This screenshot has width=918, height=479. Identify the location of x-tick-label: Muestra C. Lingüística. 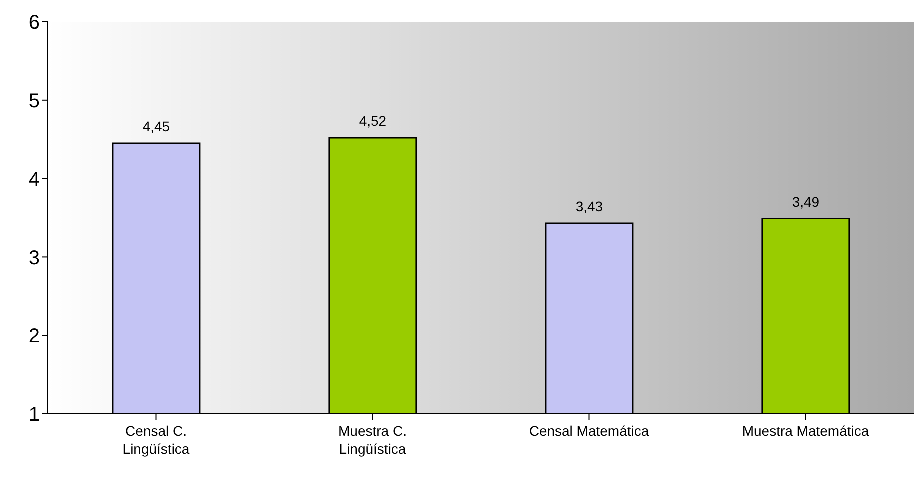
(372, 440).